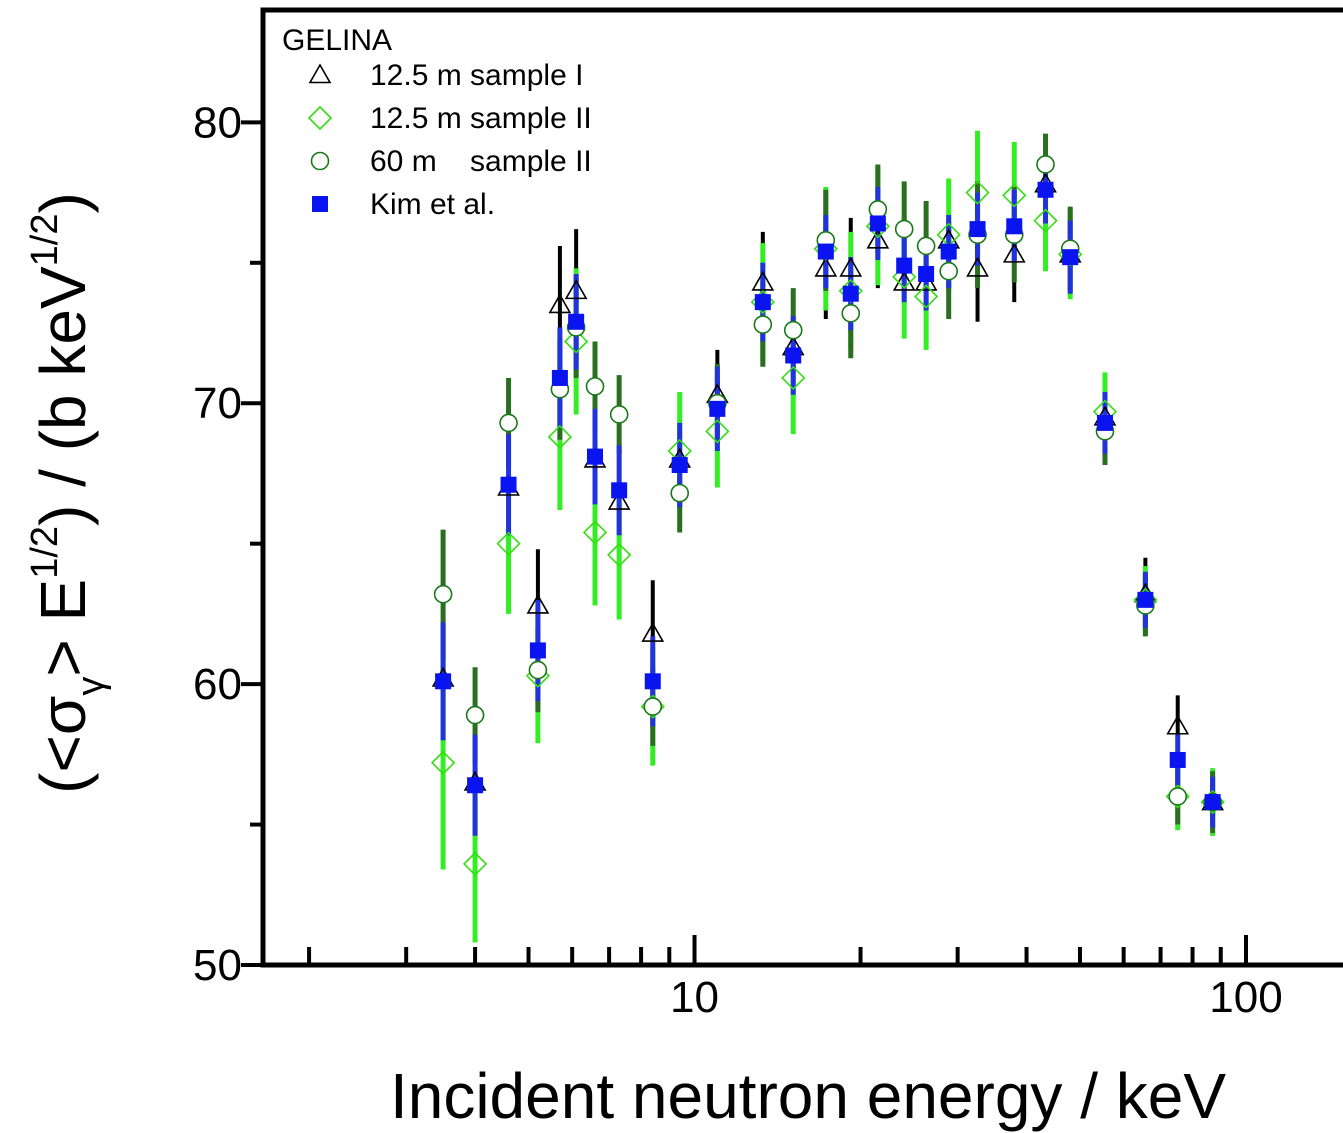 Image resolution: width=1343 pixels, height=1133 pixels. What do you see at coordinates (337, 40) in the screenshot?
I see `legend-title: GELINA` at bounding box center [337, 40].